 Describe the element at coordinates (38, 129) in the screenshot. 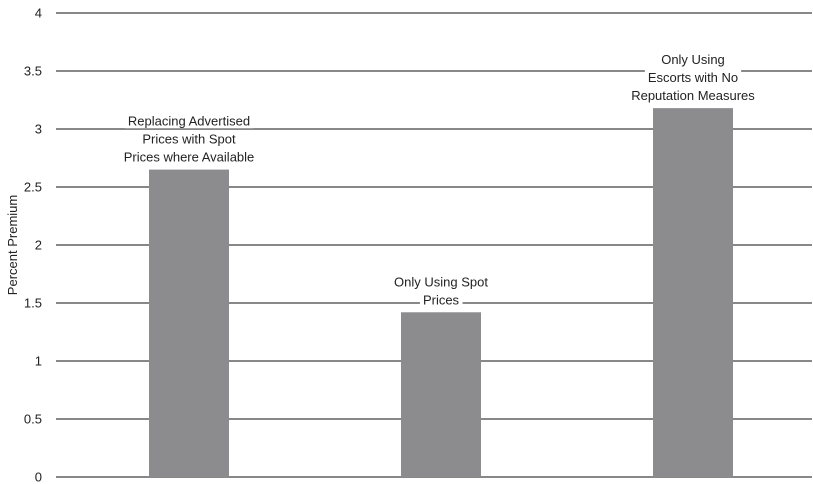

I see `y-tick-label: 3` at that location.